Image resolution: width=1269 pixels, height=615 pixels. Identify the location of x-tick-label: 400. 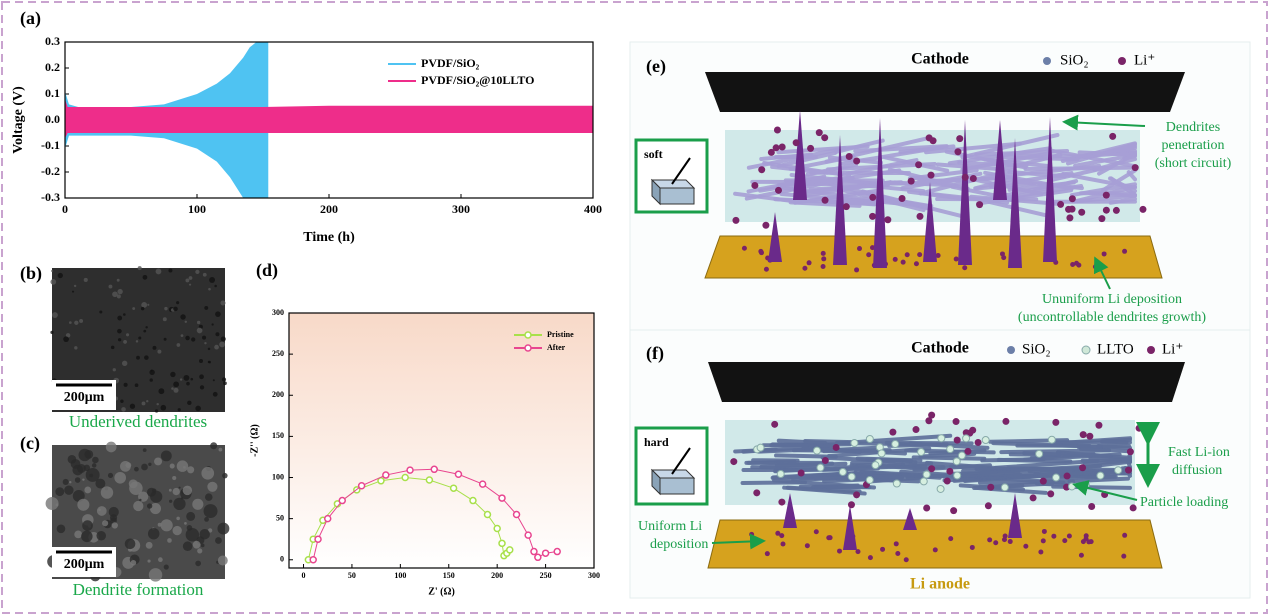
(593, 209).